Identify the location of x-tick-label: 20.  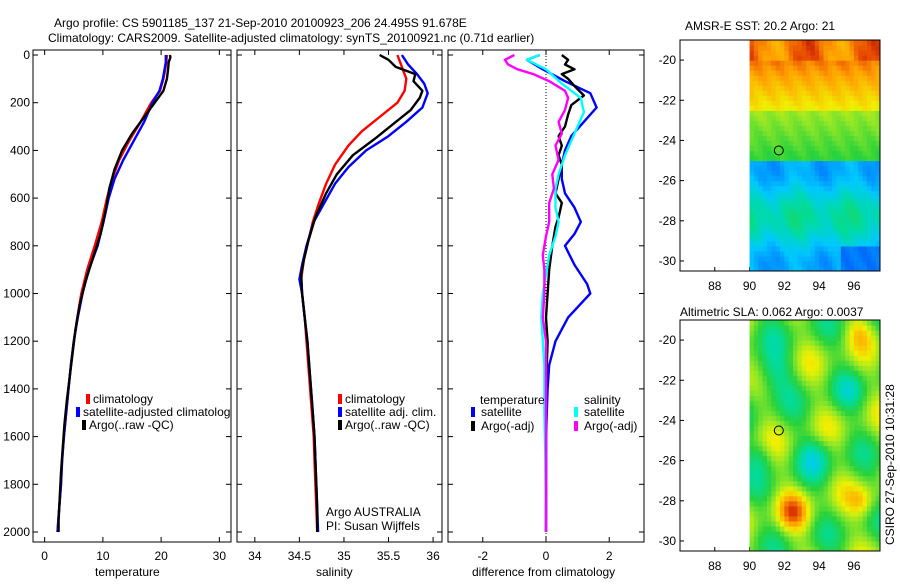
(161, 556).